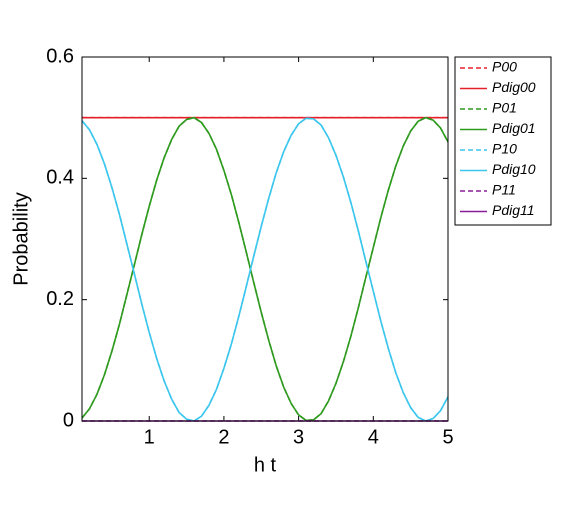 The height and width of the screenshot is (511, 582). What do you see at coordinates (60, 299) in the screenshot?
I see `y-tick-label: 0.2` at bounding box center [60, 299].